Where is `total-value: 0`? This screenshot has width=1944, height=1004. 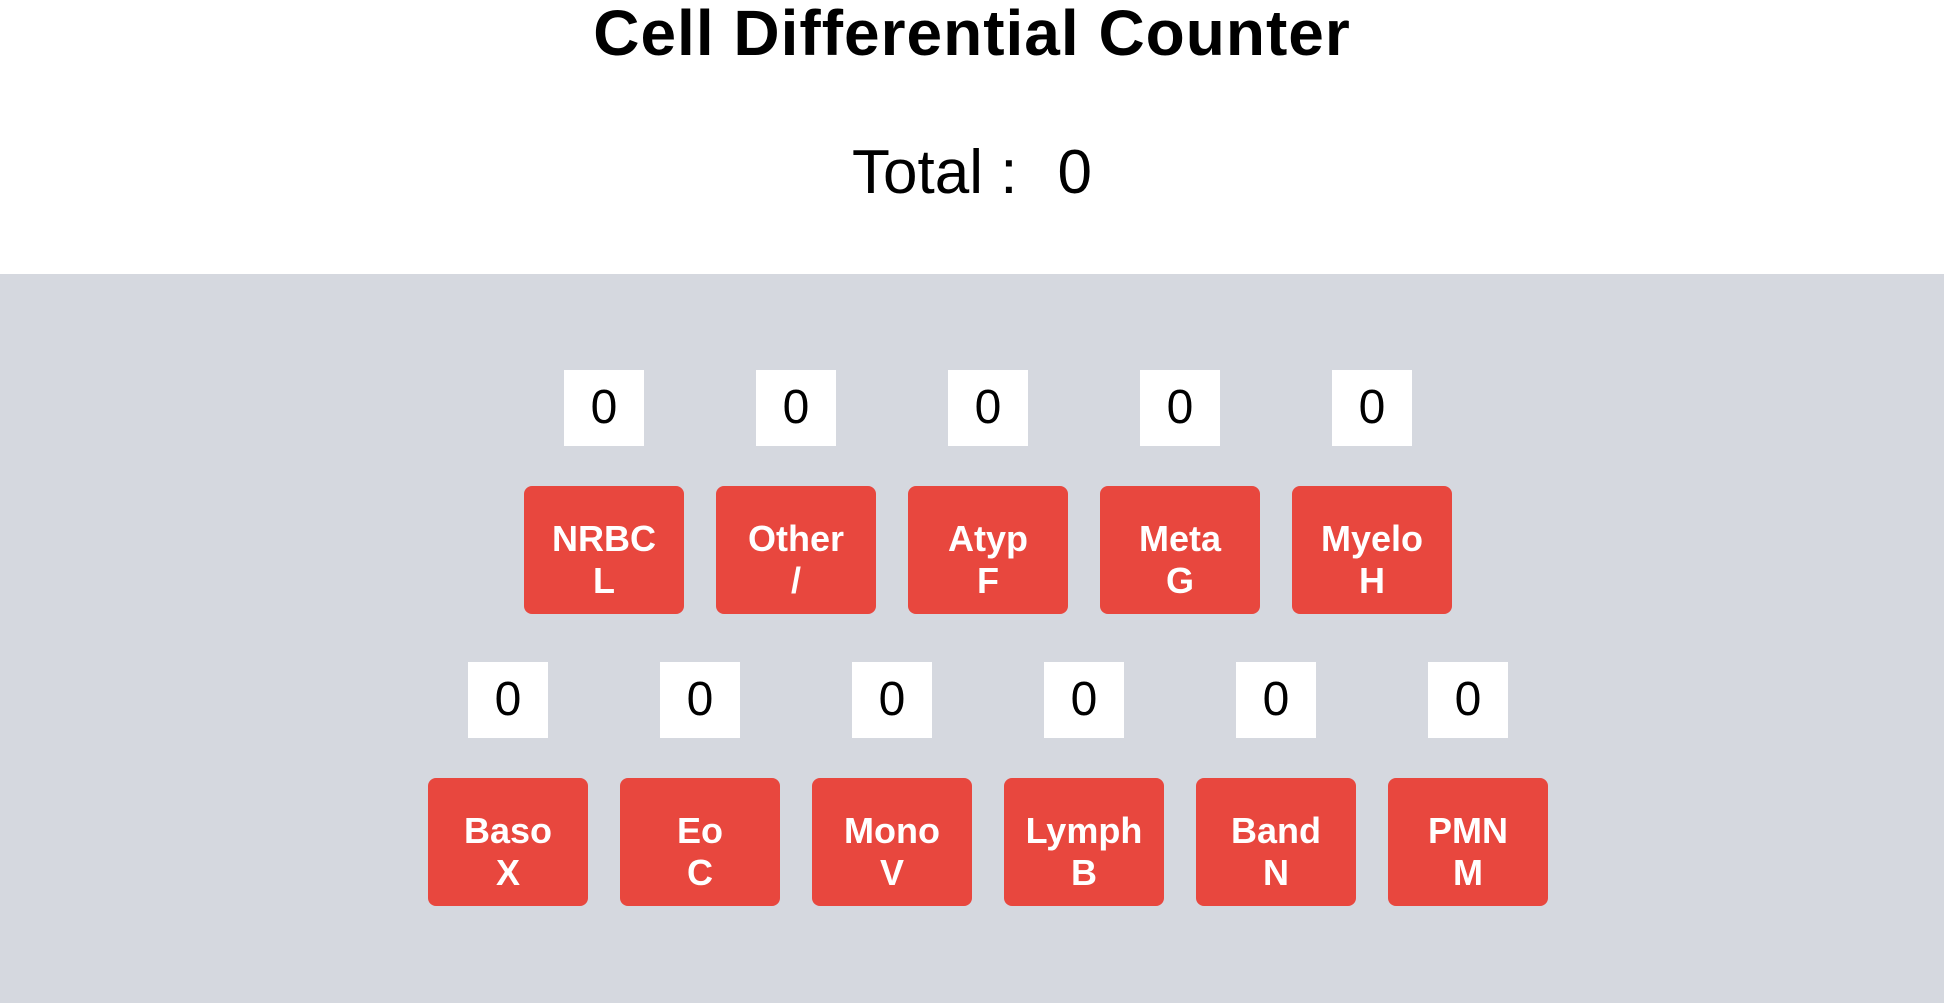
total-value: 0 is located at coordinates (1074, 172).